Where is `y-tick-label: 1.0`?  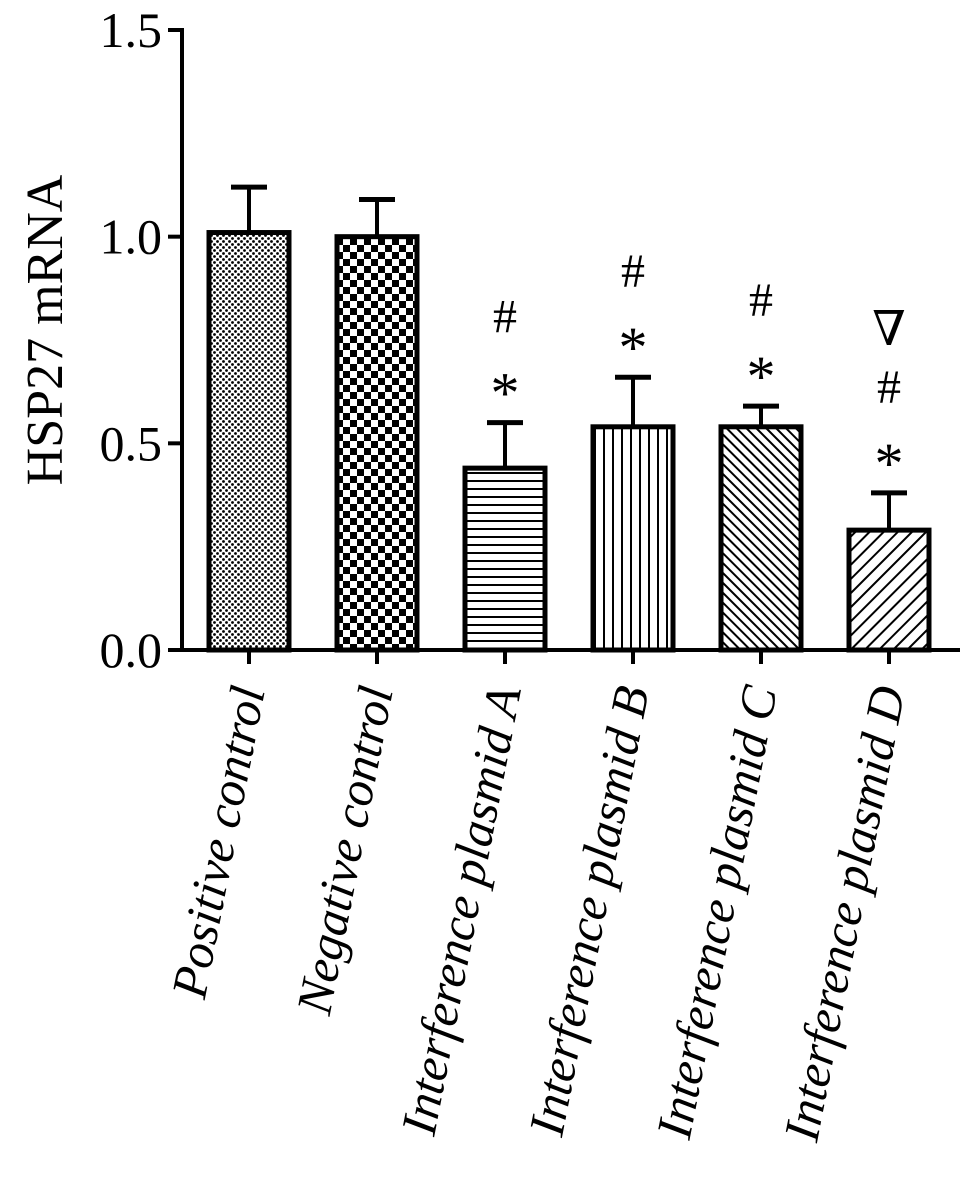 y-tick-label: 1.0 is located at coordinates (131, 237).